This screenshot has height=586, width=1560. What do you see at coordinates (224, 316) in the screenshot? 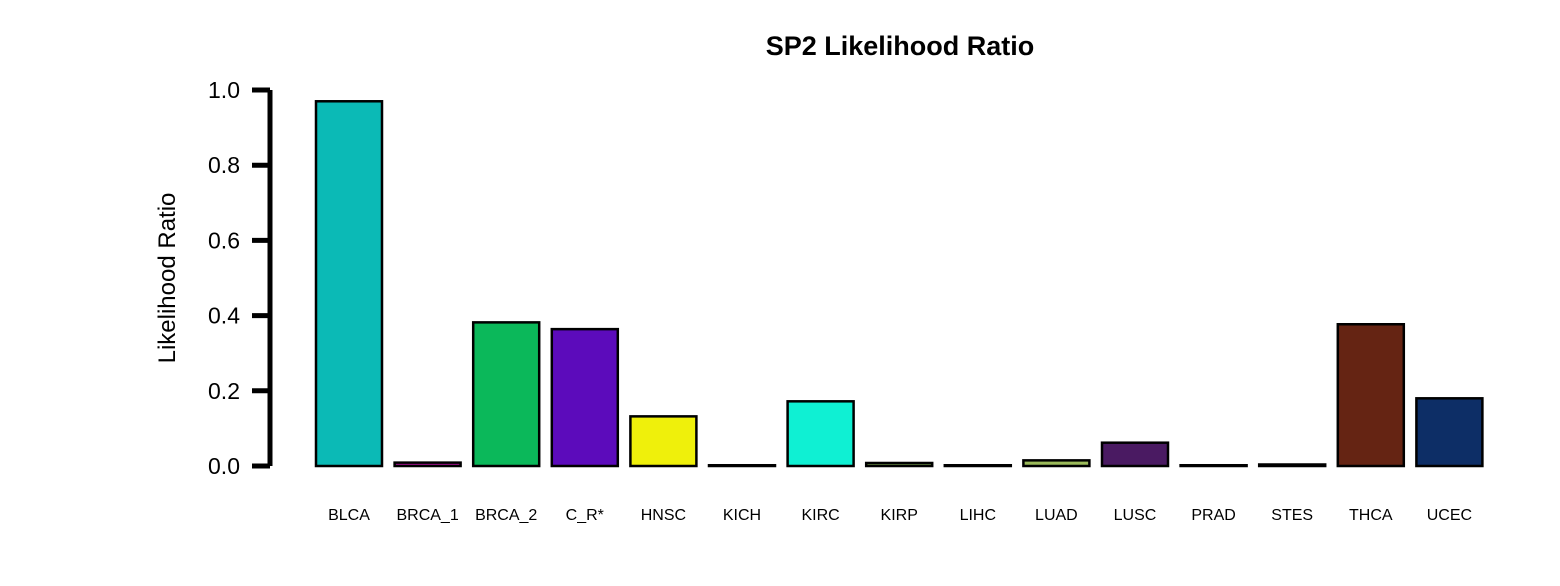
I see `y-tick-label: 0.4` at bounding box center [224, 316].